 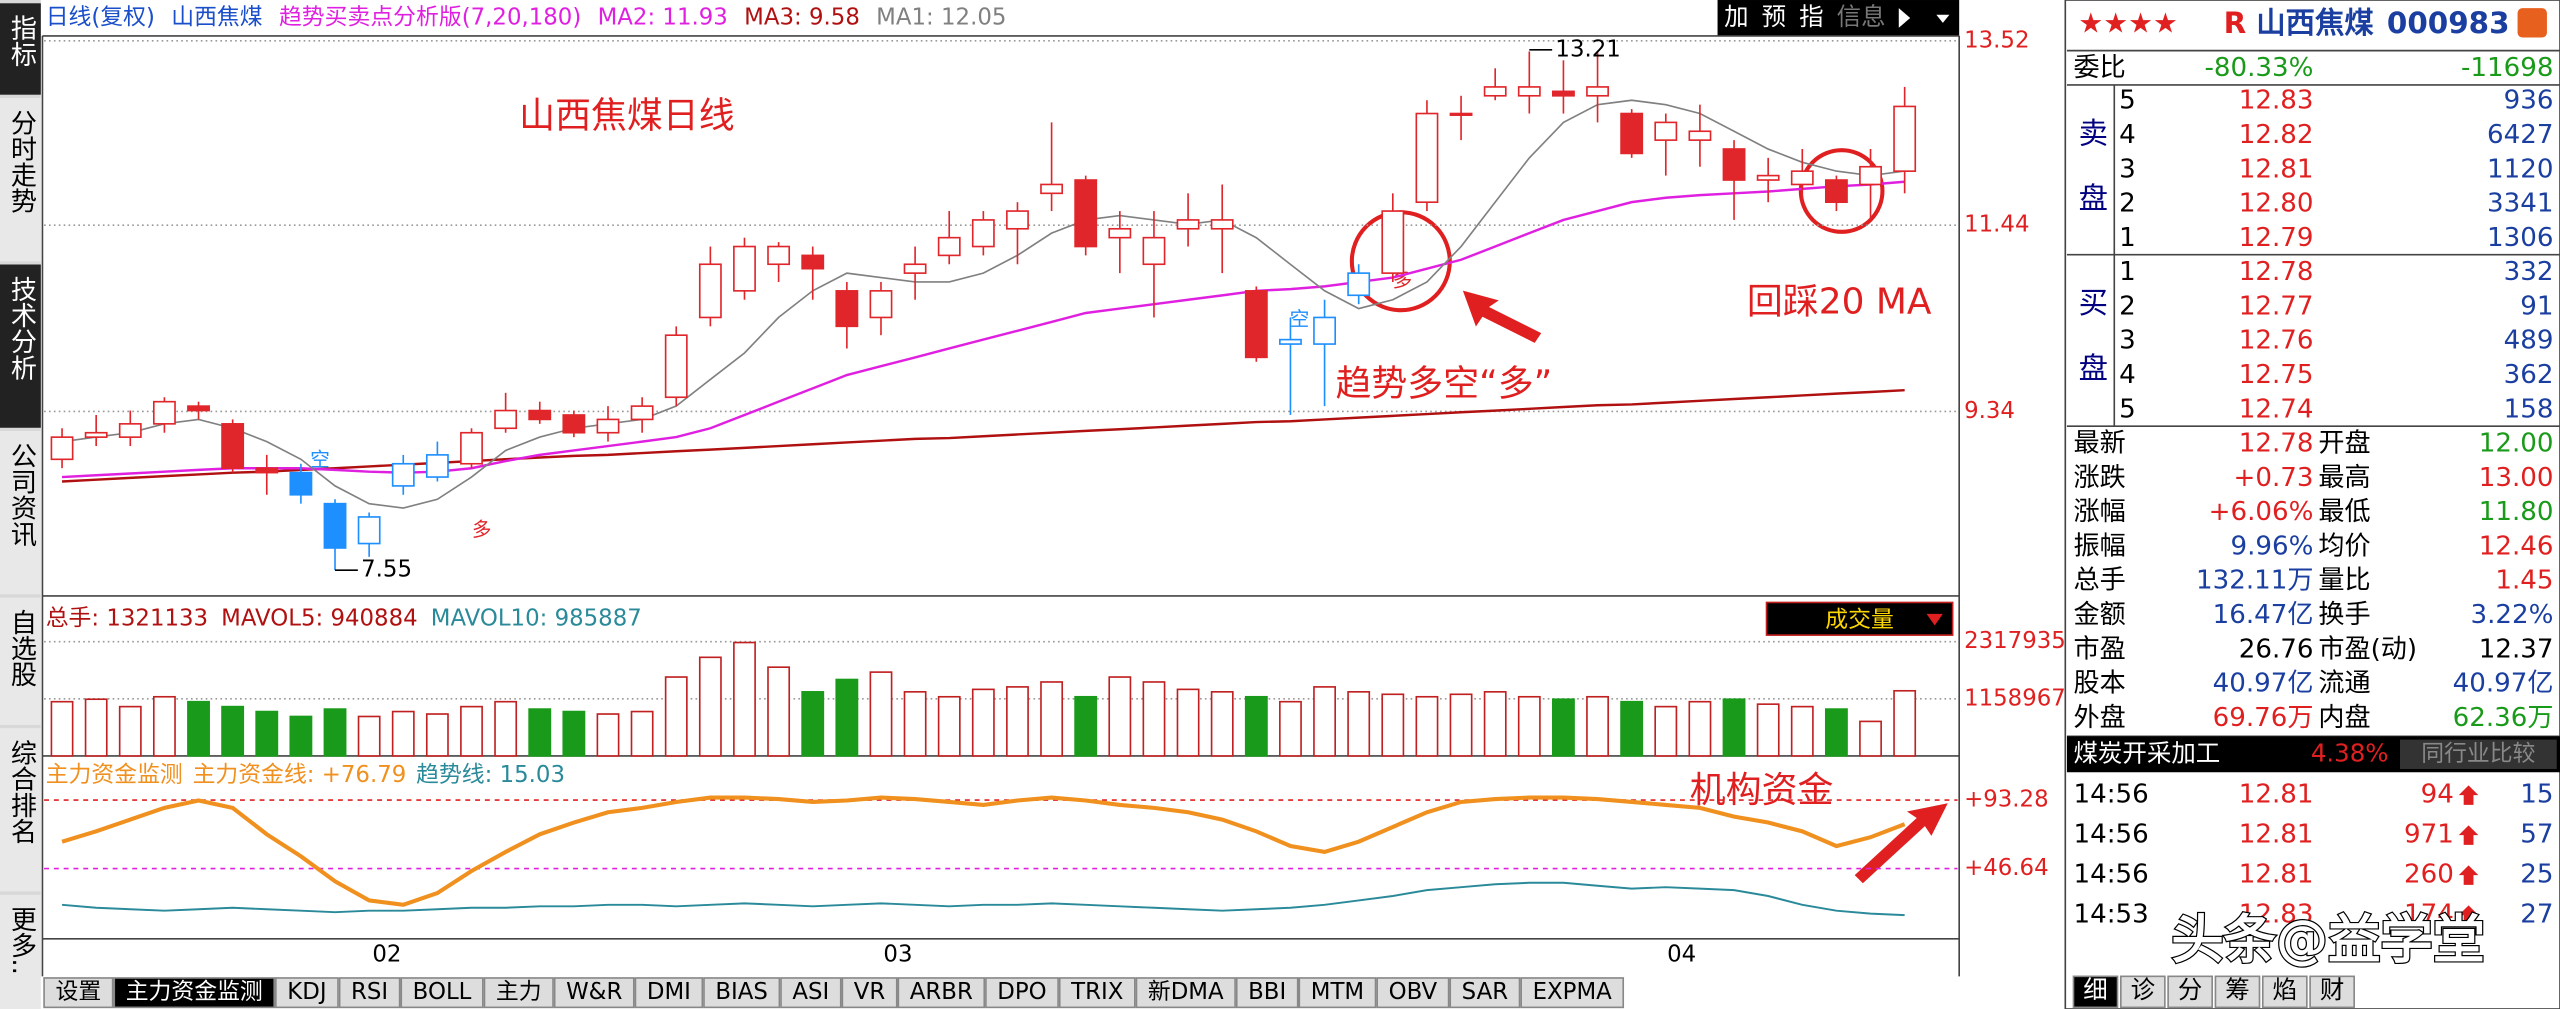 I want to click on volume-button, so click(x=1859, y=618).